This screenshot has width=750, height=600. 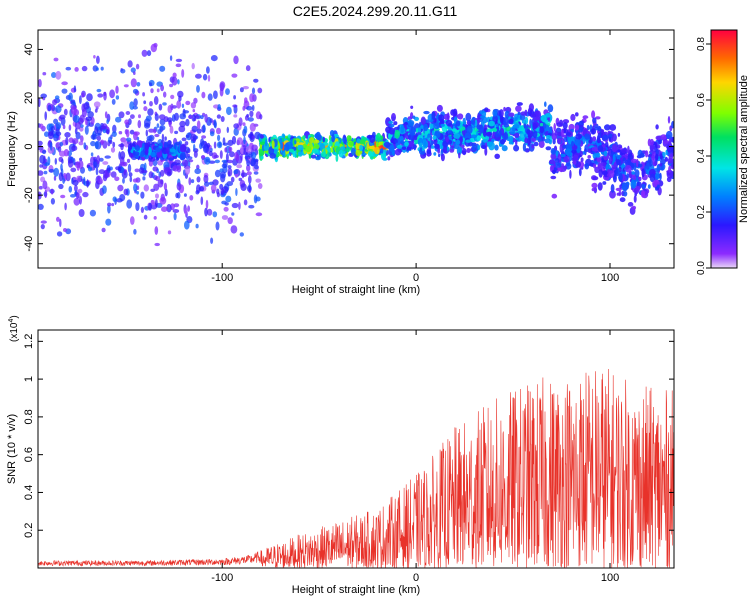 What do you see at coordinates (703, 156) in the screenshot?
I see `colorbar-axis: 0.0 0.2 0.4 0.6 0.8` at bounding box center [703, 156].